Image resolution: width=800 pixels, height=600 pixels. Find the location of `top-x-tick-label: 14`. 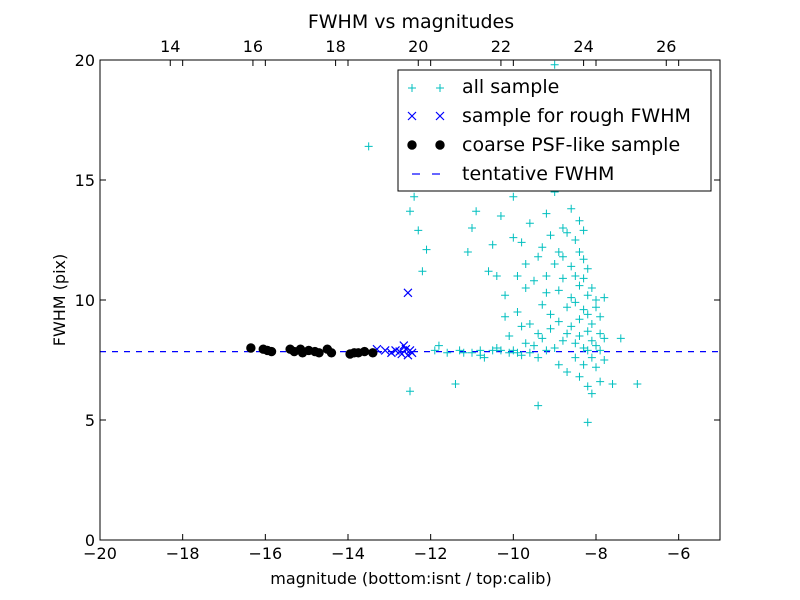

top-x-tick-label: 14 is located at coordinates (170, 46).